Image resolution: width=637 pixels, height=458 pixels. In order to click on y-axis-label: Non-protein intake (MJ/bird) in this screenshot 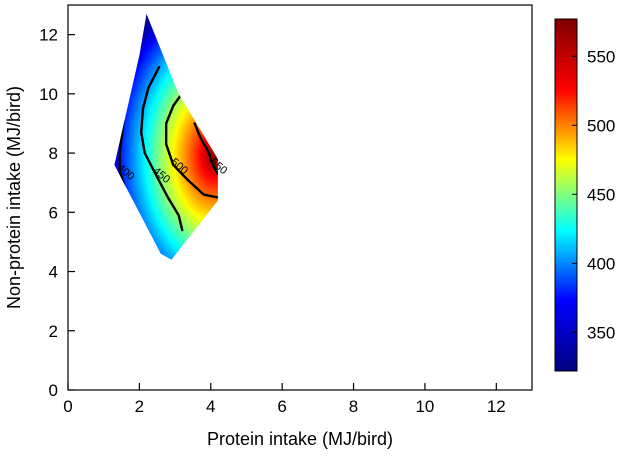, I will do `click(14, 197)`.